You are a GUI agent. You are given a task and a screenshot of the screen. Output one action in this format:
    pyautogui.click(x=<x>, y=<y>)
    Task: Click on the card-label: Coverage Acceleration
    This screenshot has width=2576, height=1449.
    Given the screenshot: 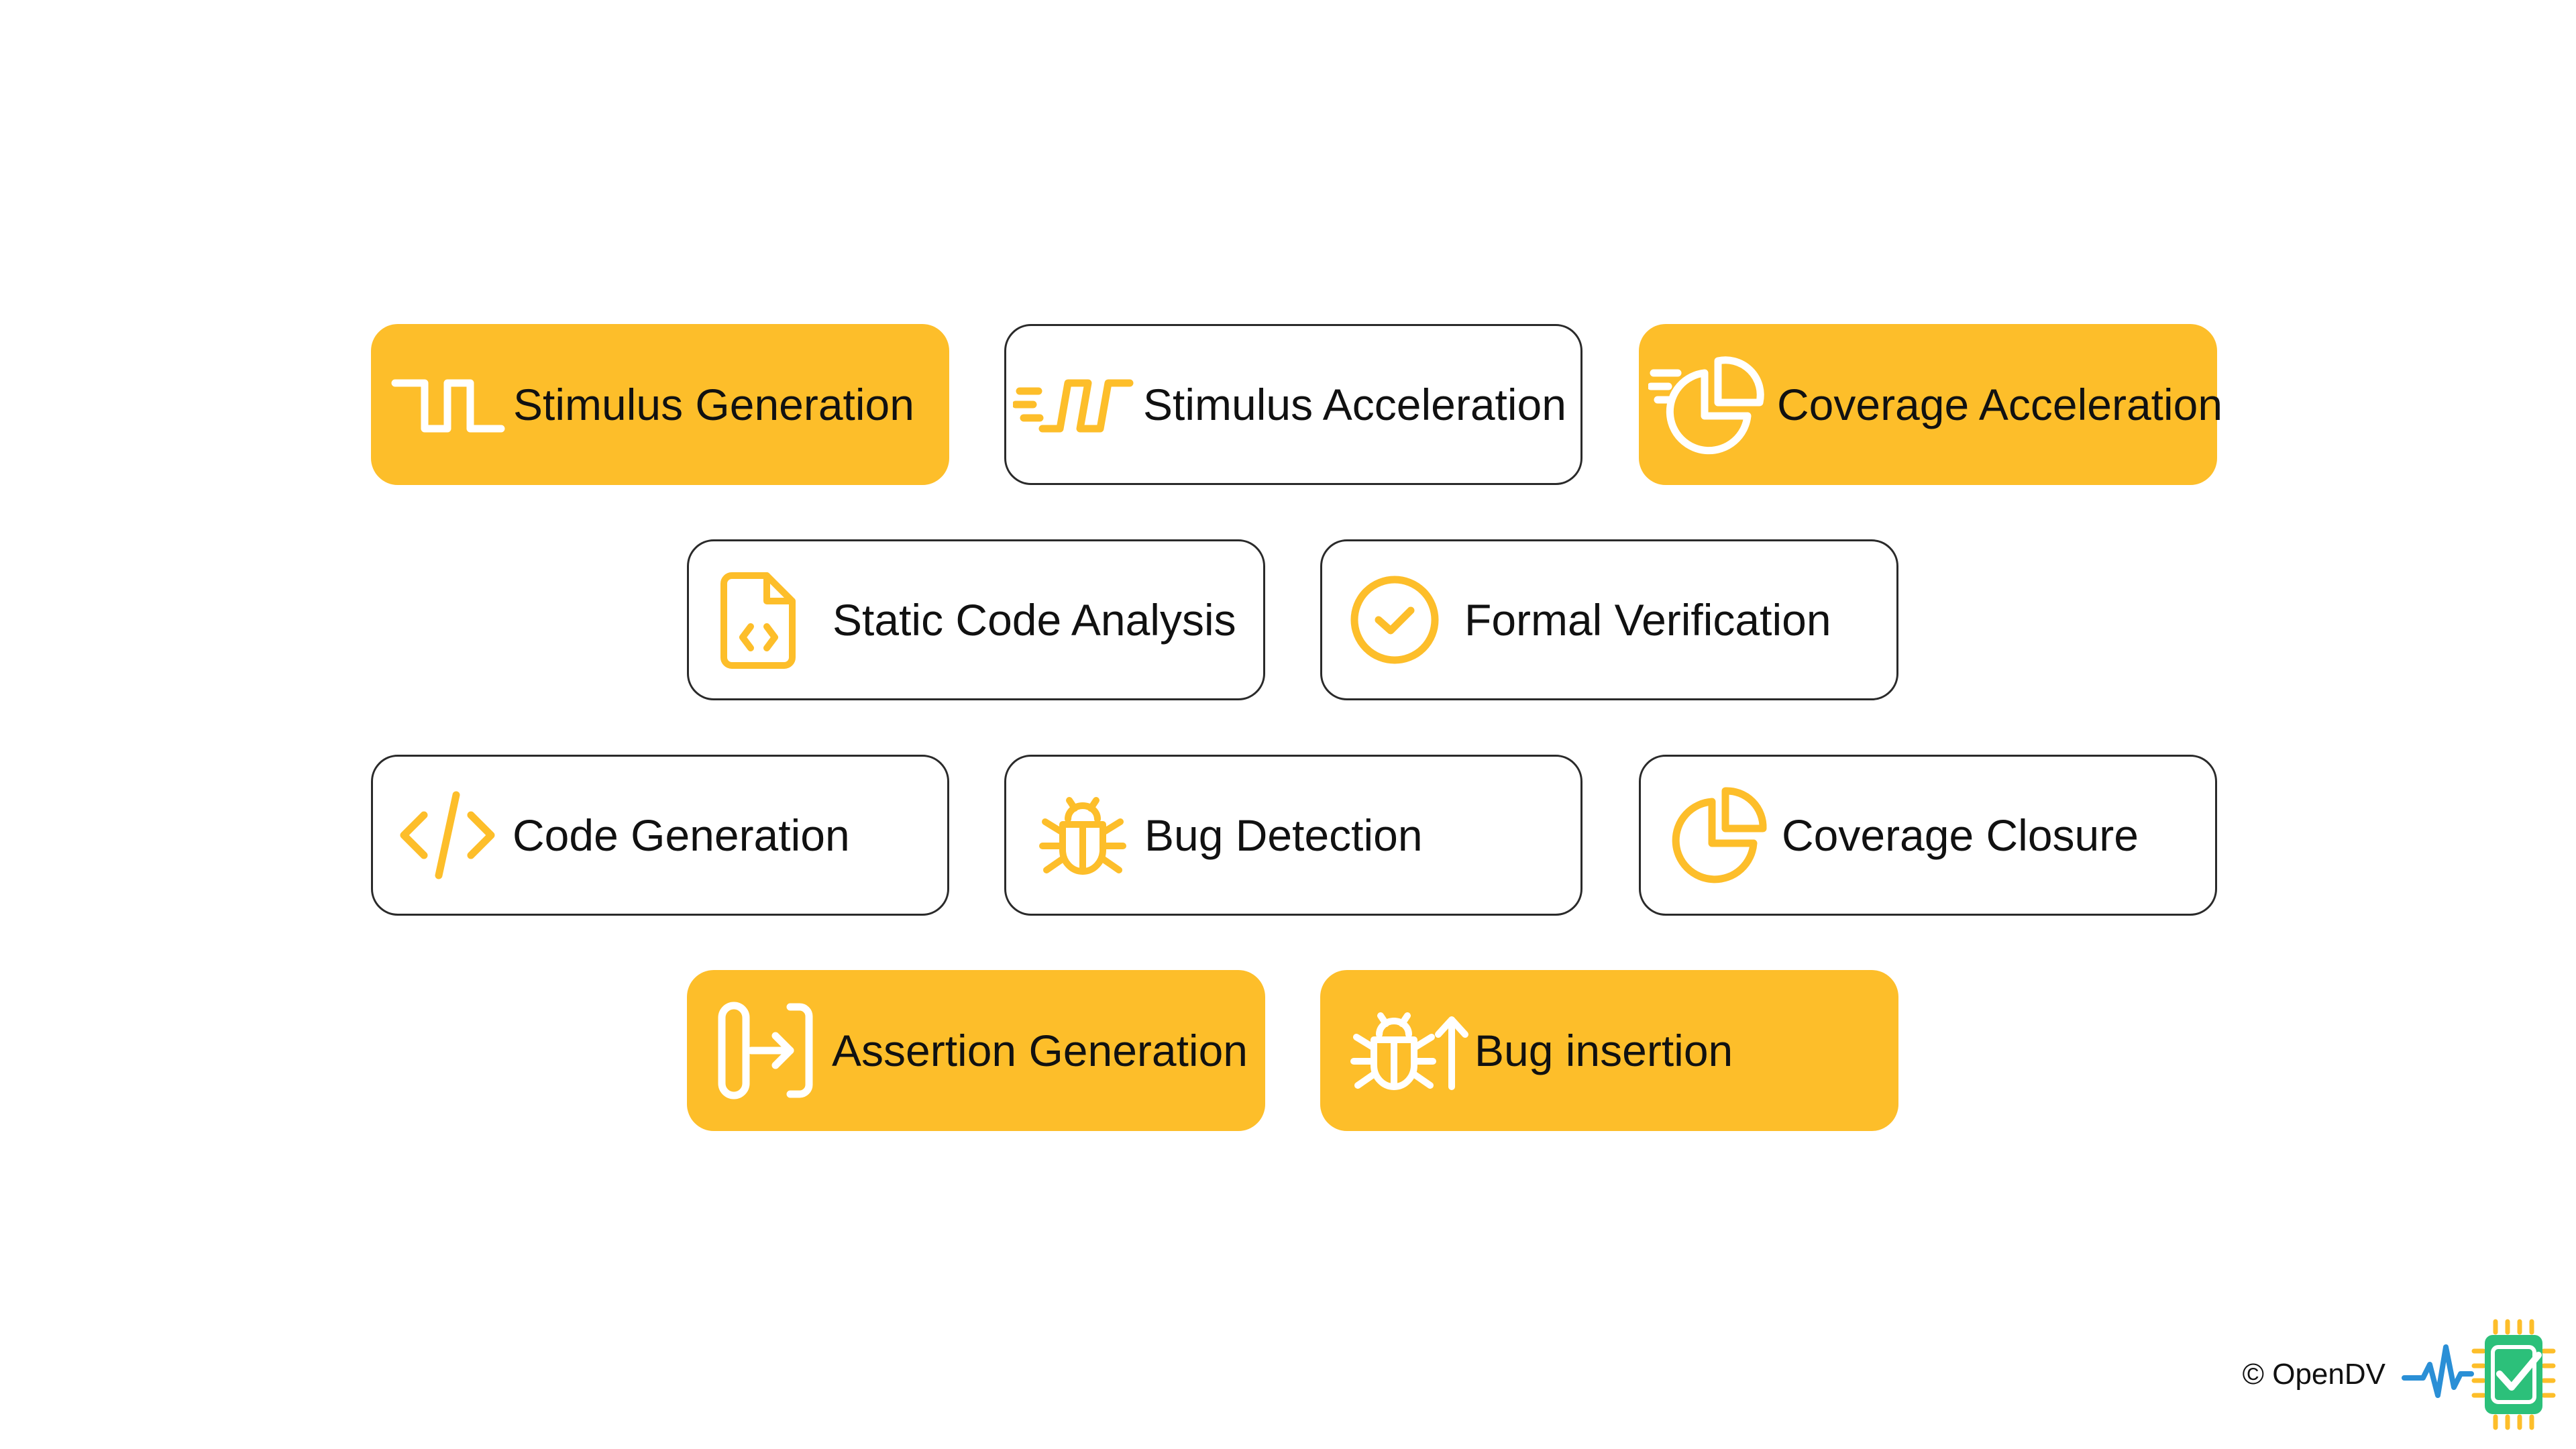 What is the action you would take?
    pyautogui.click(x=2000, y=404)
    